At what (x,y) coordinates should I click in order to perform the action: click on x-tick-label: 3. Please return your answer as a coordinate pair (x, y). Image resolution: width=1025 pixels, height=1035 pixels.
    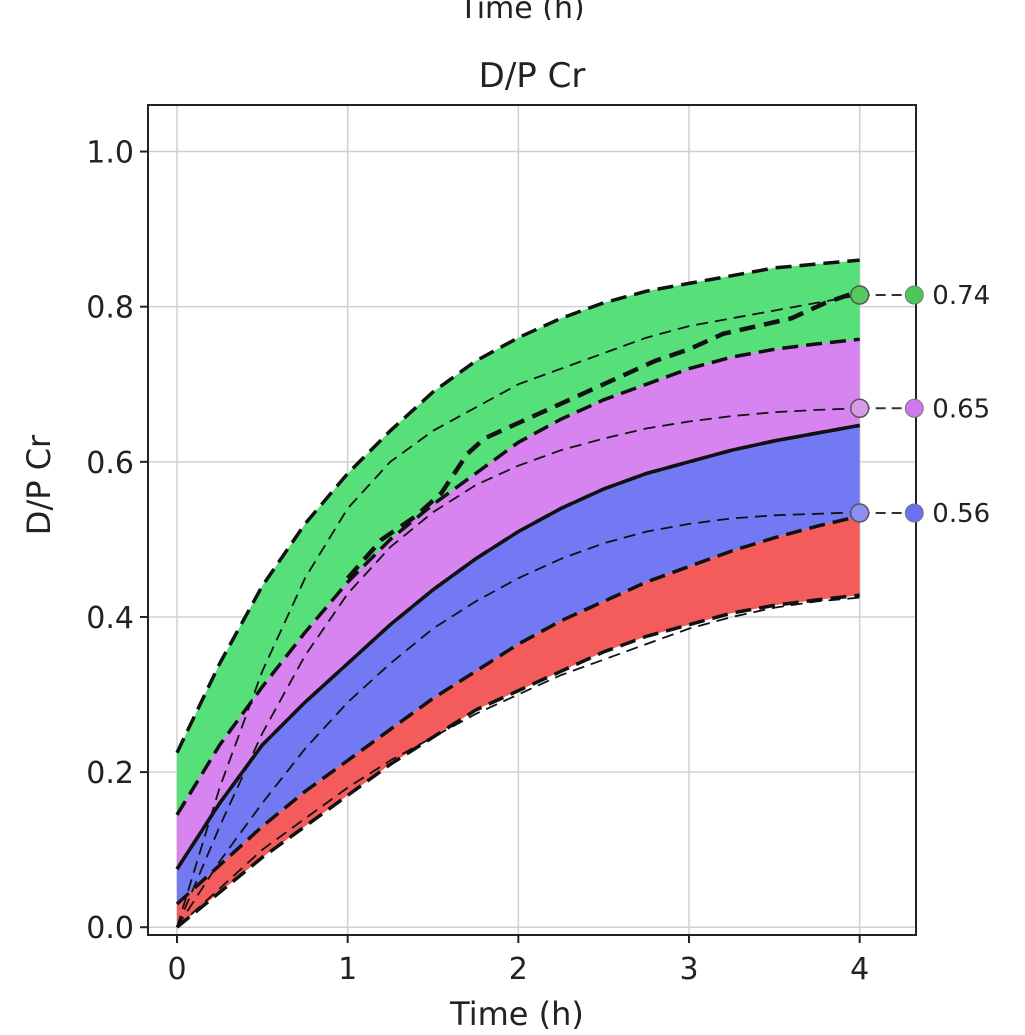
    Looking at the image, I should click on (688, 969).